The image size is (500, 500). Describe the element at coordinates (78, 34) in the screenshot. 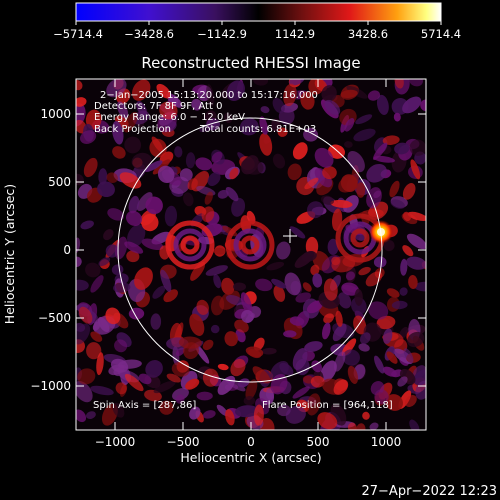

I see `colorbar-tick-label: −5714.4` at that location.